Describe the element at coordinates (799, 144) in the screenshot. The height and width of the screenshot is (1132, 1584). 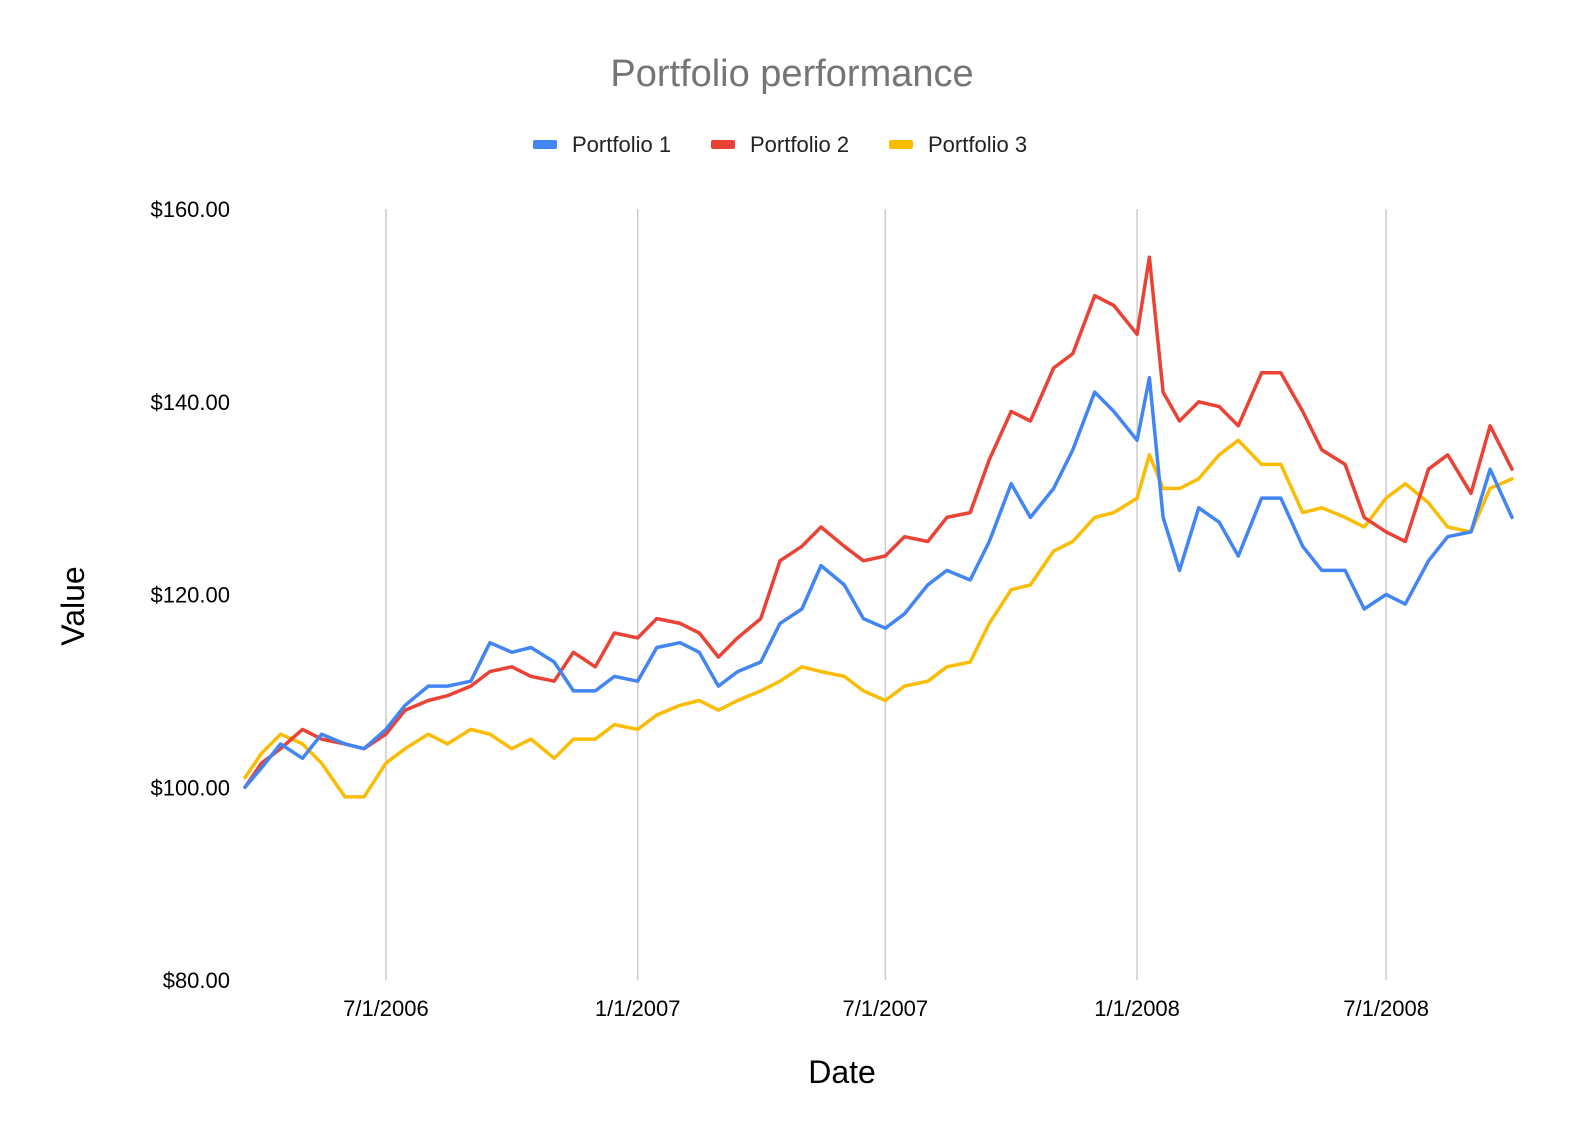
I see `legend-label: Portfolio 2` at that location.